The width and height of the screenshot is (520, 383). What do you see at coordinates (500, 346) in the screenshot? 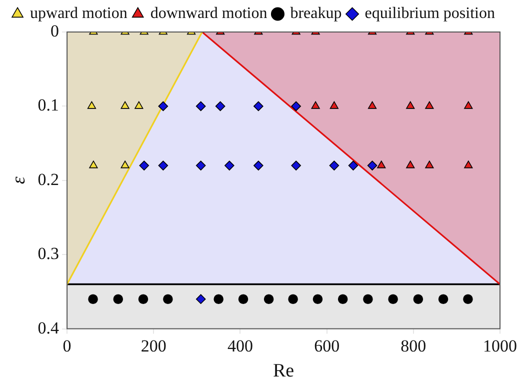
I see `x-tick-label: 1000` at bounding box center [500, 346].